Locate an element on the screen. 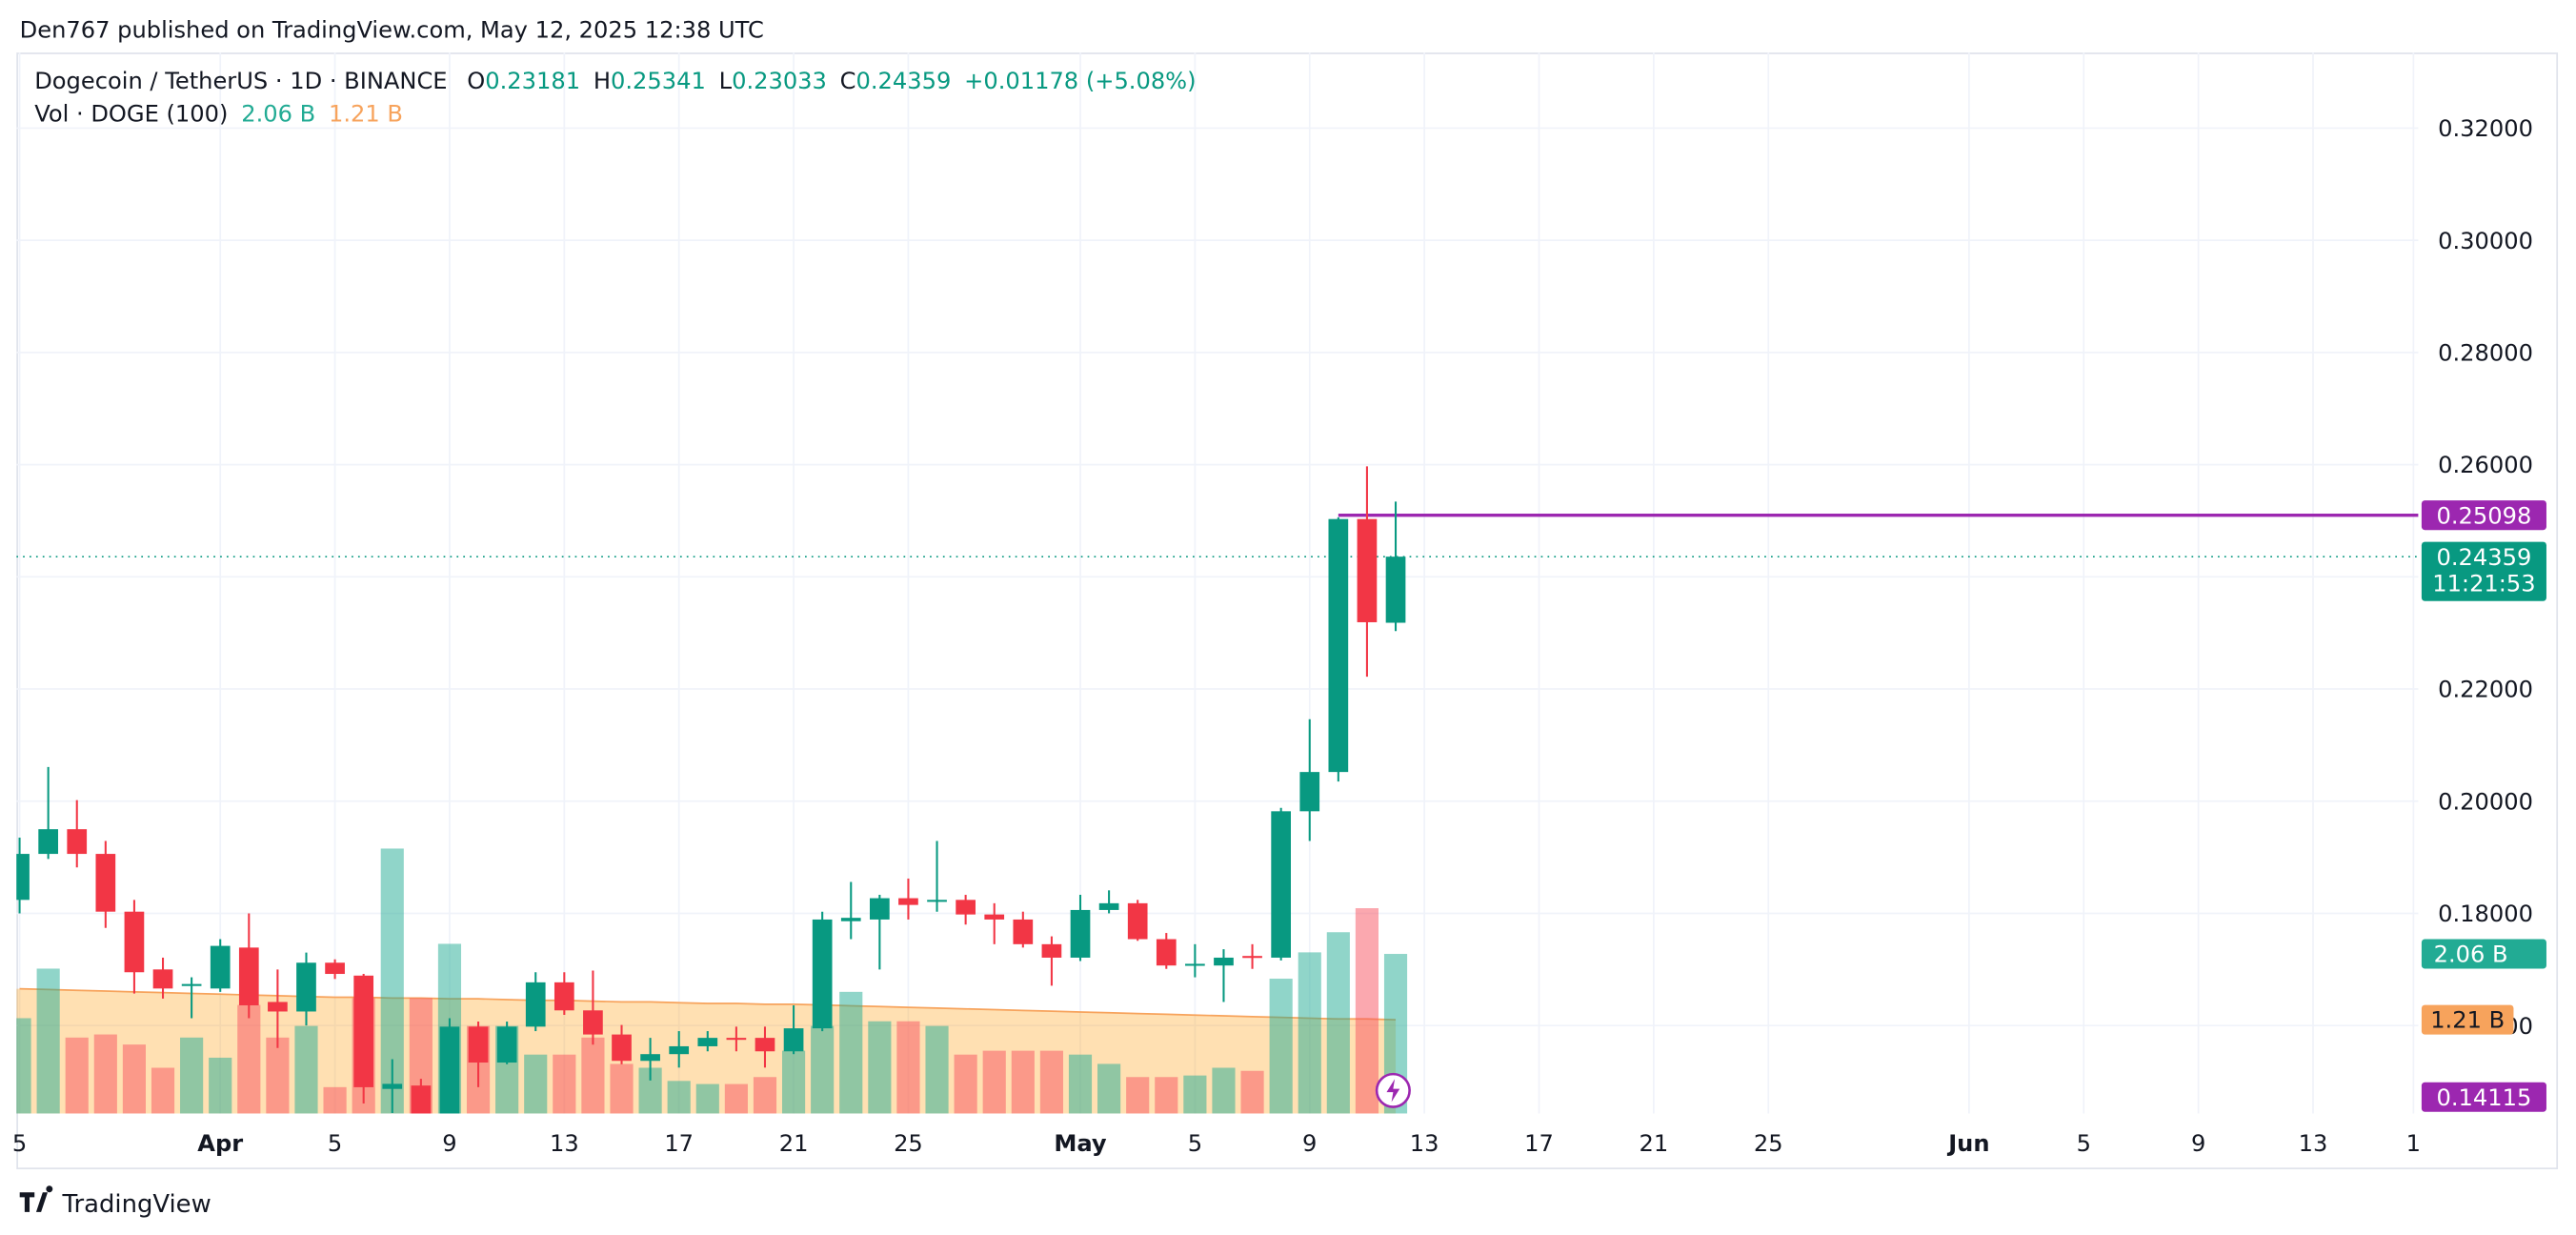 Image resolution: width=2576 pixels, height=1235 pixels. brand-logo: TradingView is located at coordinates (115, 1202).